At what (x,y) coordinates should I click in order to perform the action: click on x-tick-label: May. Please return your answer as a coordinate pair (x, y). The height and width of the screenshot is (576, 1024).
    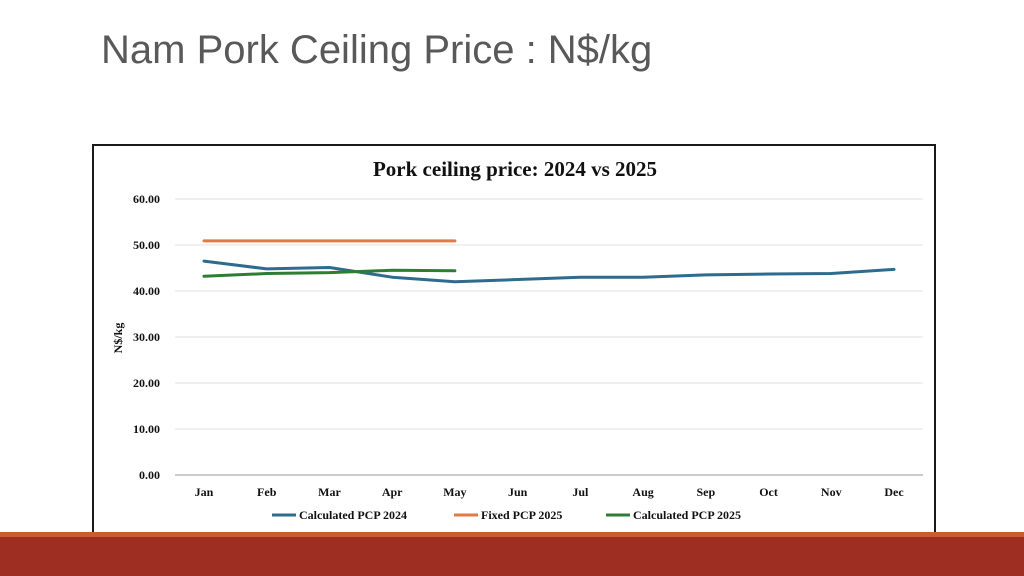
    Looking at the image, I should click on (454, 492).